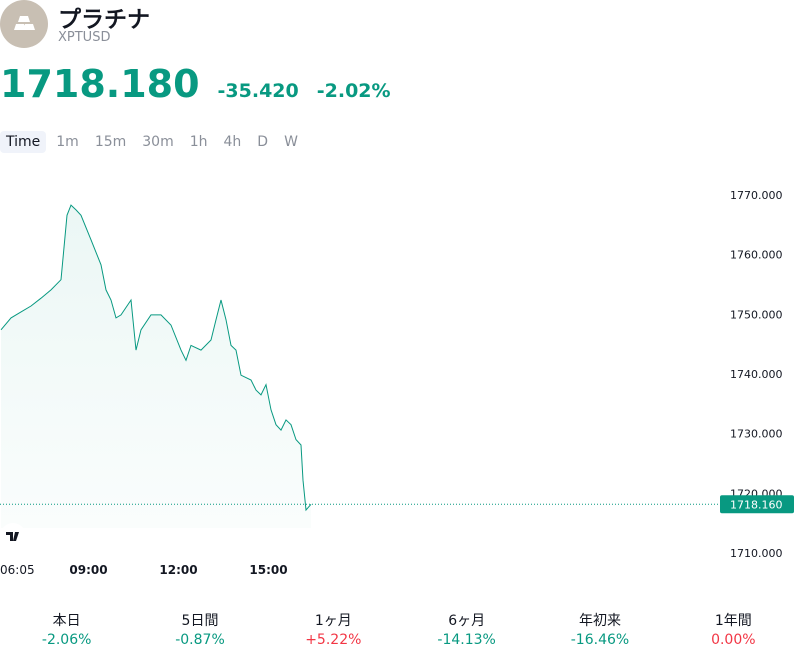 Image resolution: width=800 pixels, height=658 pixels. What do you see at coordinates (198, 142) in the screenshot?
I see `interval-button: 1h` at bounding box center [198, 142].